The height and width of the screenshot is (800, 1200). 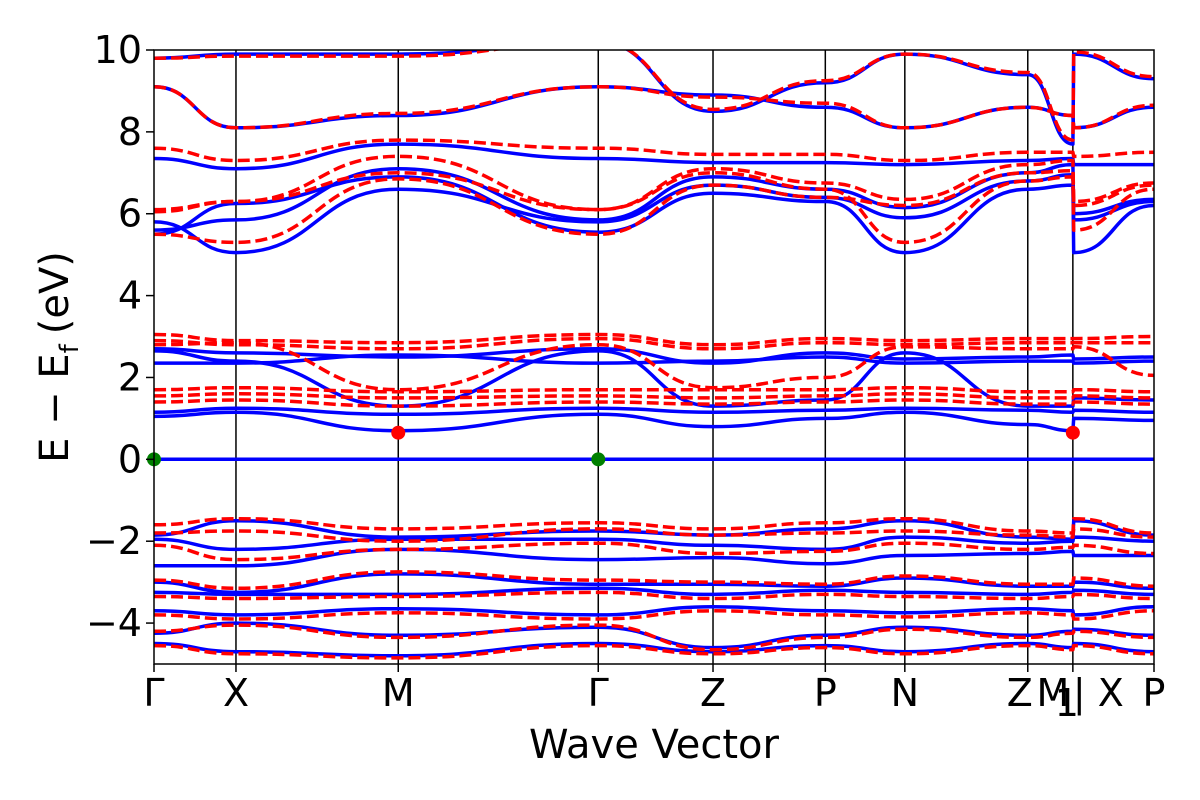 I want to click on x-tick-label-subscript: 1, so click(x=1067, y=703).